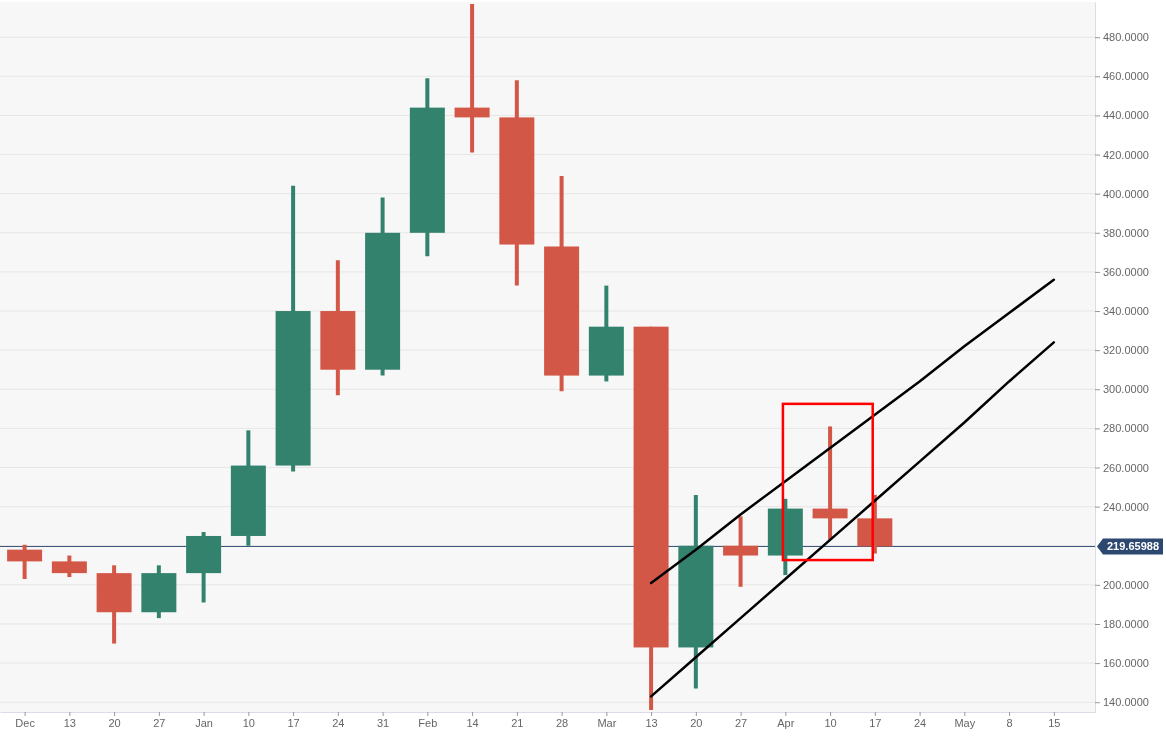 Image resolution: width=1166 pixels, height=739 pixels. Describe the element at coordinates (1126, 350) in the screenshot. I see `y-tick-label: 320.0000` at that location.